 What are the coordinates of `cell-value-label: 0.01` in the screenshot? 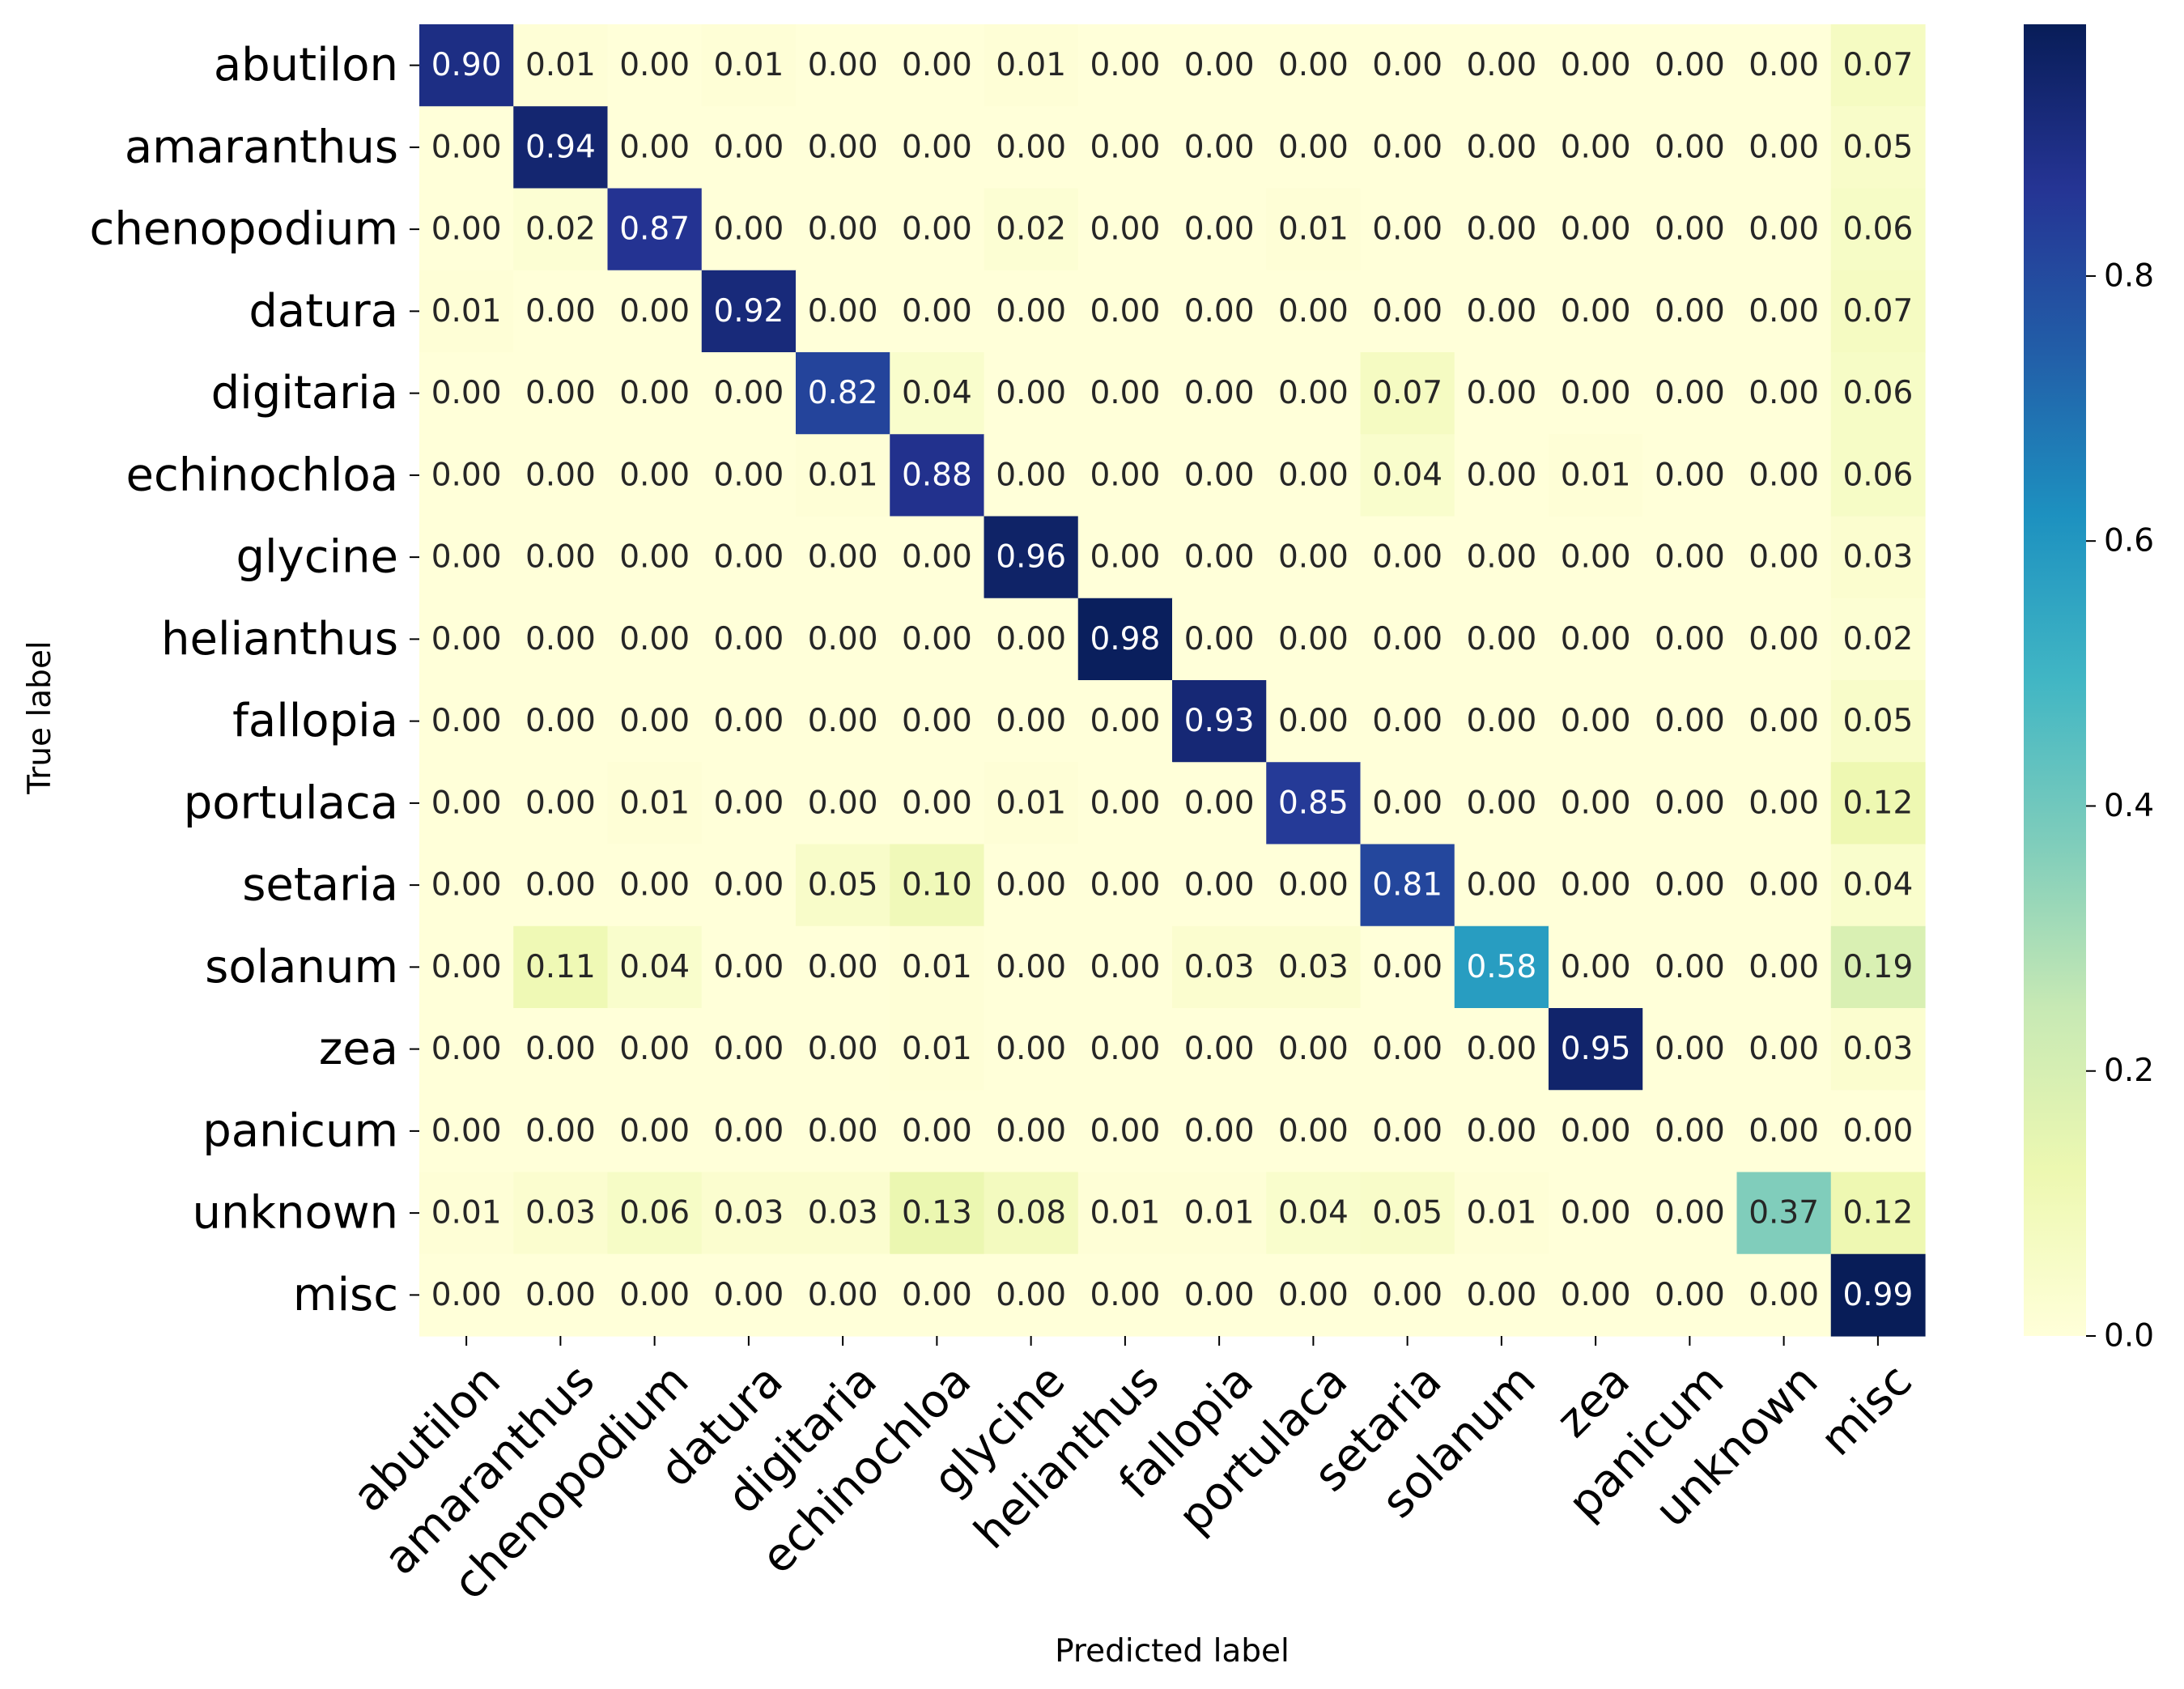 It's located at (655, 803).